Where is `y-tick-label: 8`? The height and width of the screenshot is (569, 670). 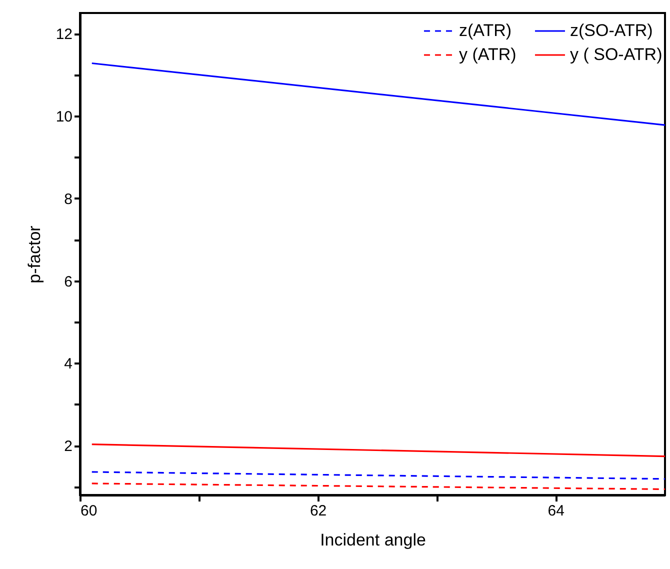
y-tick-label: 8 is located at coordinates (68, 199).